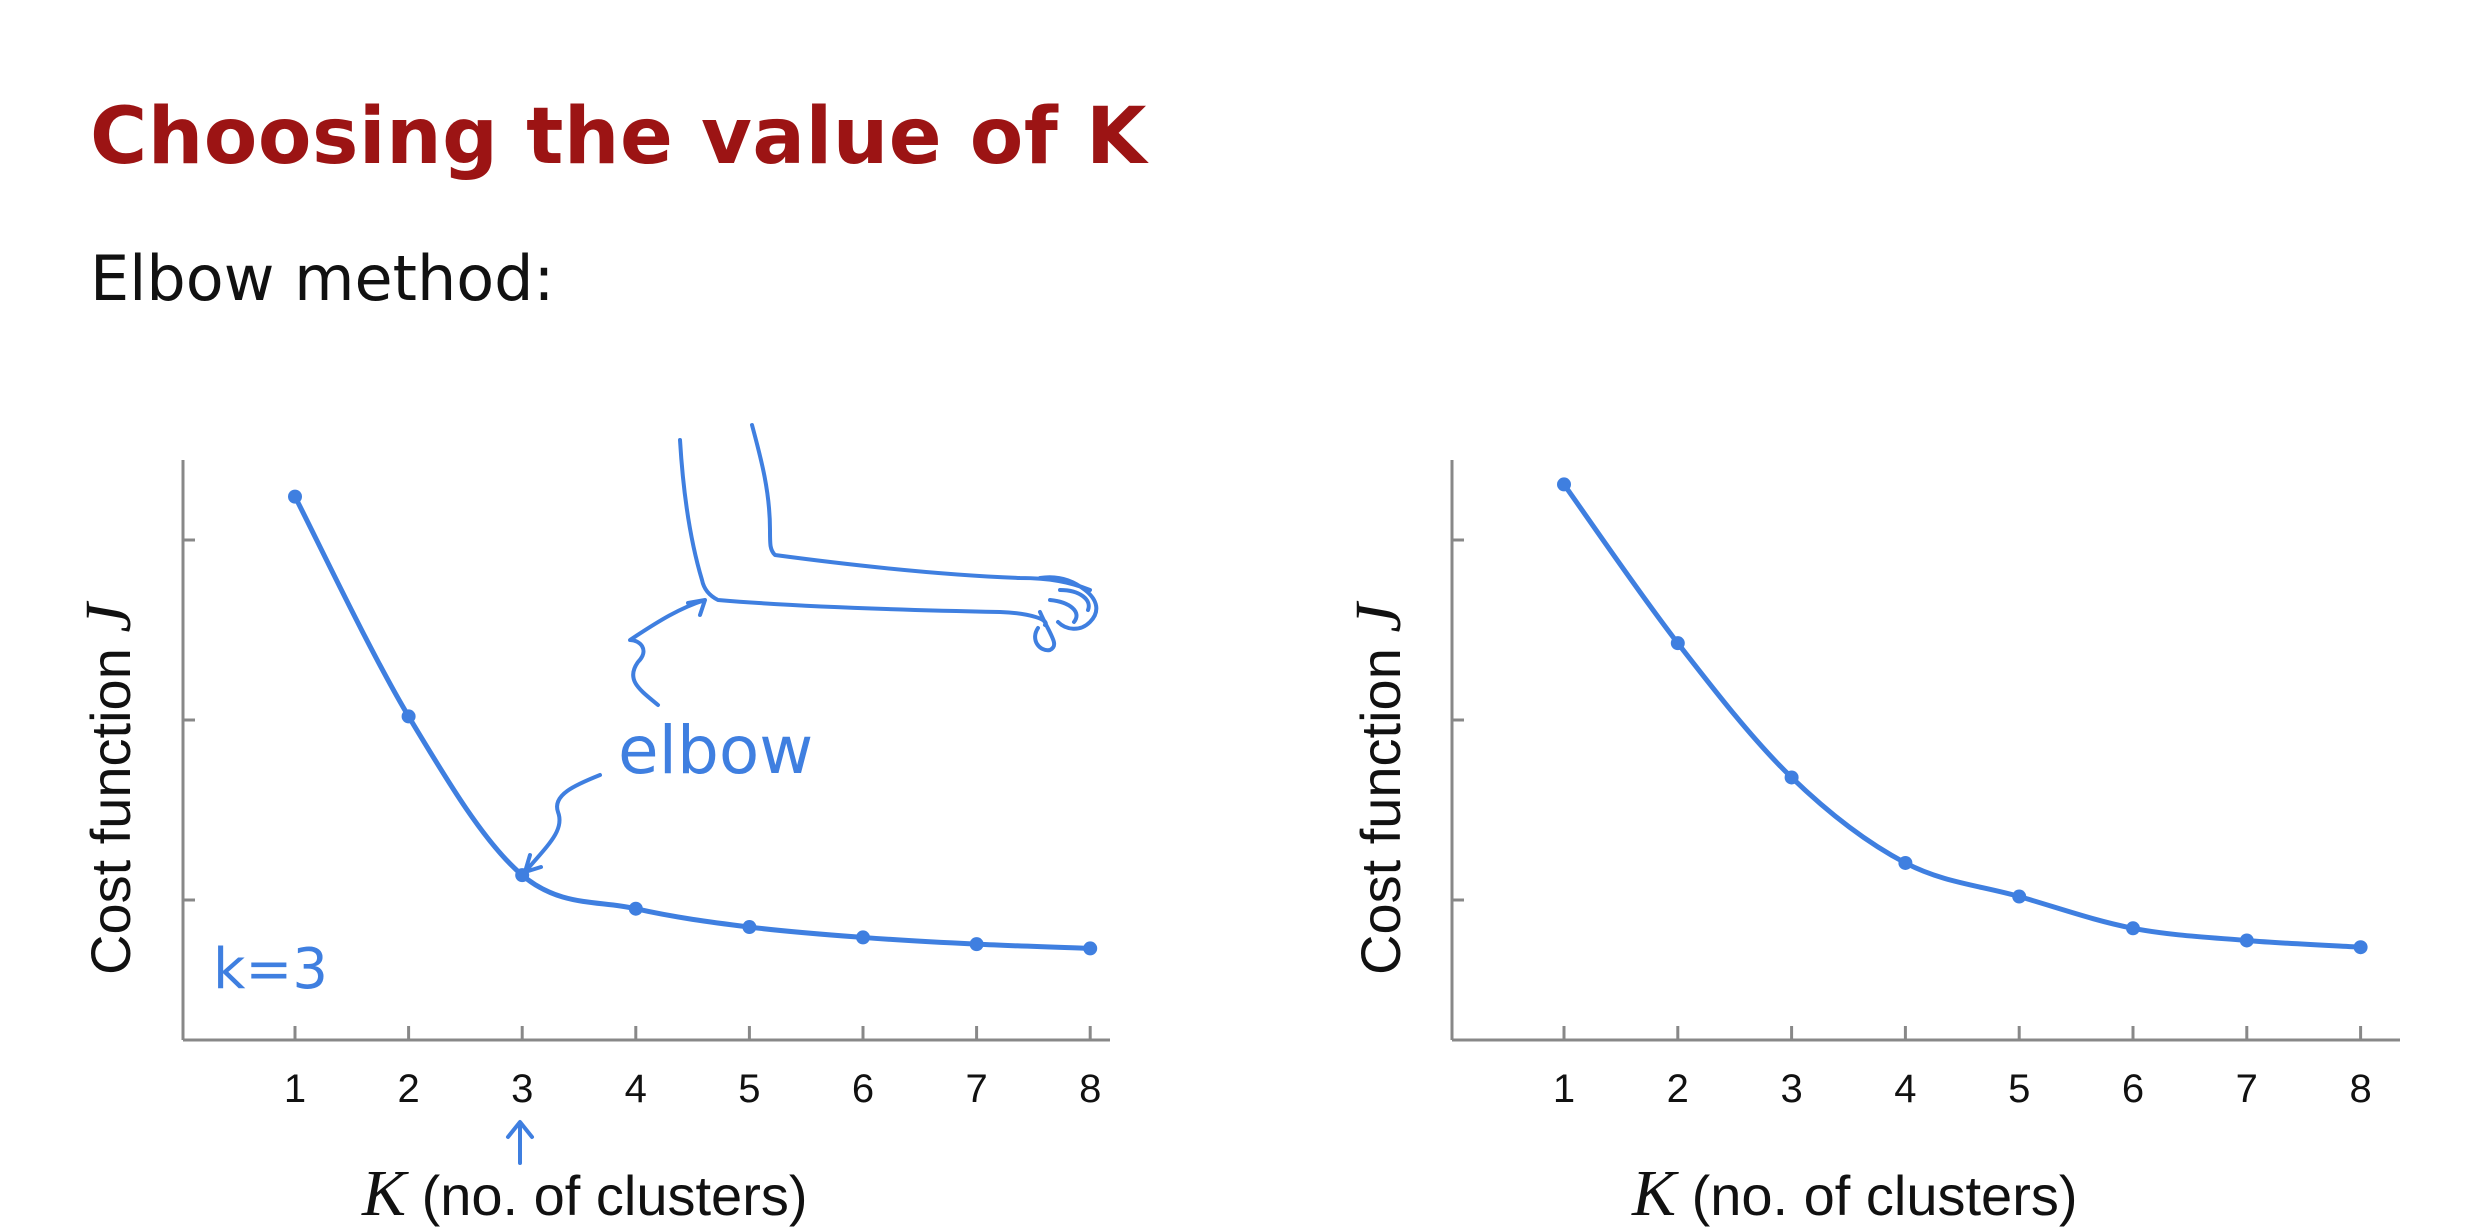  I want to click on arm-outer-contour, so click(863, 532).